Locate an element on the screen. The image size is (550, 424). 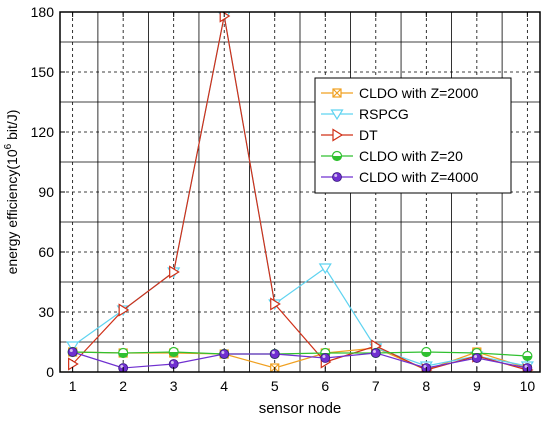
legend-label: CLDO with Z=4000 is located at coordinates (419, 177).